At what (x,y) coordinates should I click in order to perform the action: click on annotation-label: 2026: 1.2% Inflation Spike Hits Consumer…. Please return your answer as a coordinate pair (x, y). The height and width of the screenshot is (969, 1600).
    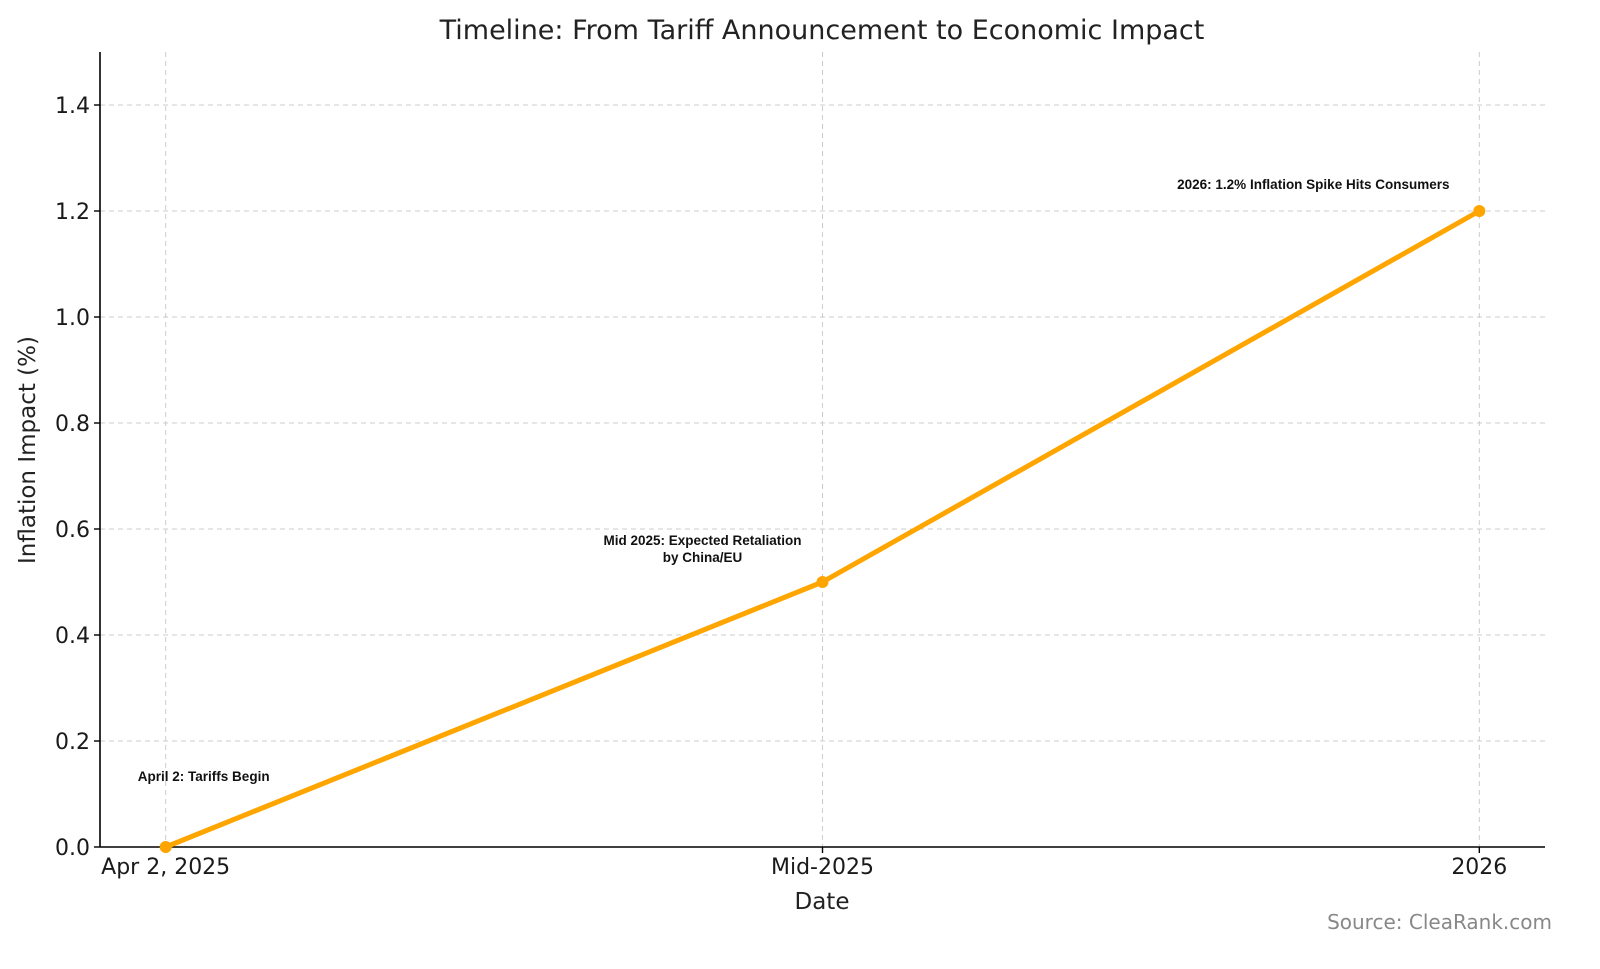
    Looking at the image, I should click on (1313, 184).